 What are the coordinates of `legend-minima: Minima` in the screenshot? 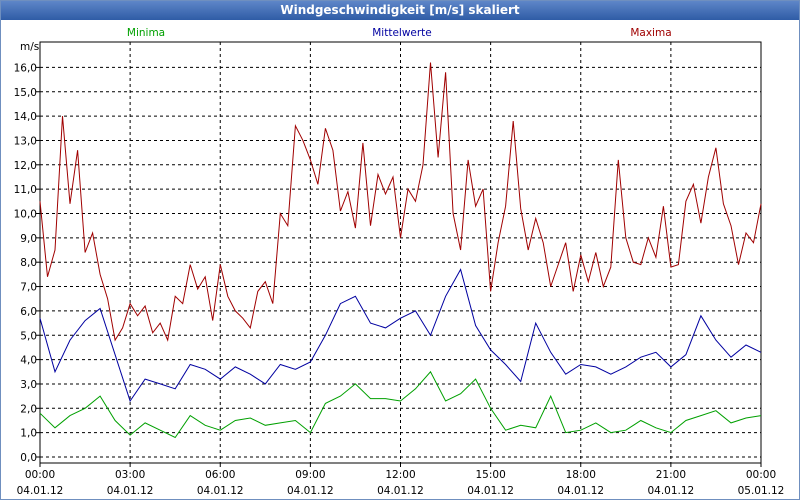 It's located at (146, 33).